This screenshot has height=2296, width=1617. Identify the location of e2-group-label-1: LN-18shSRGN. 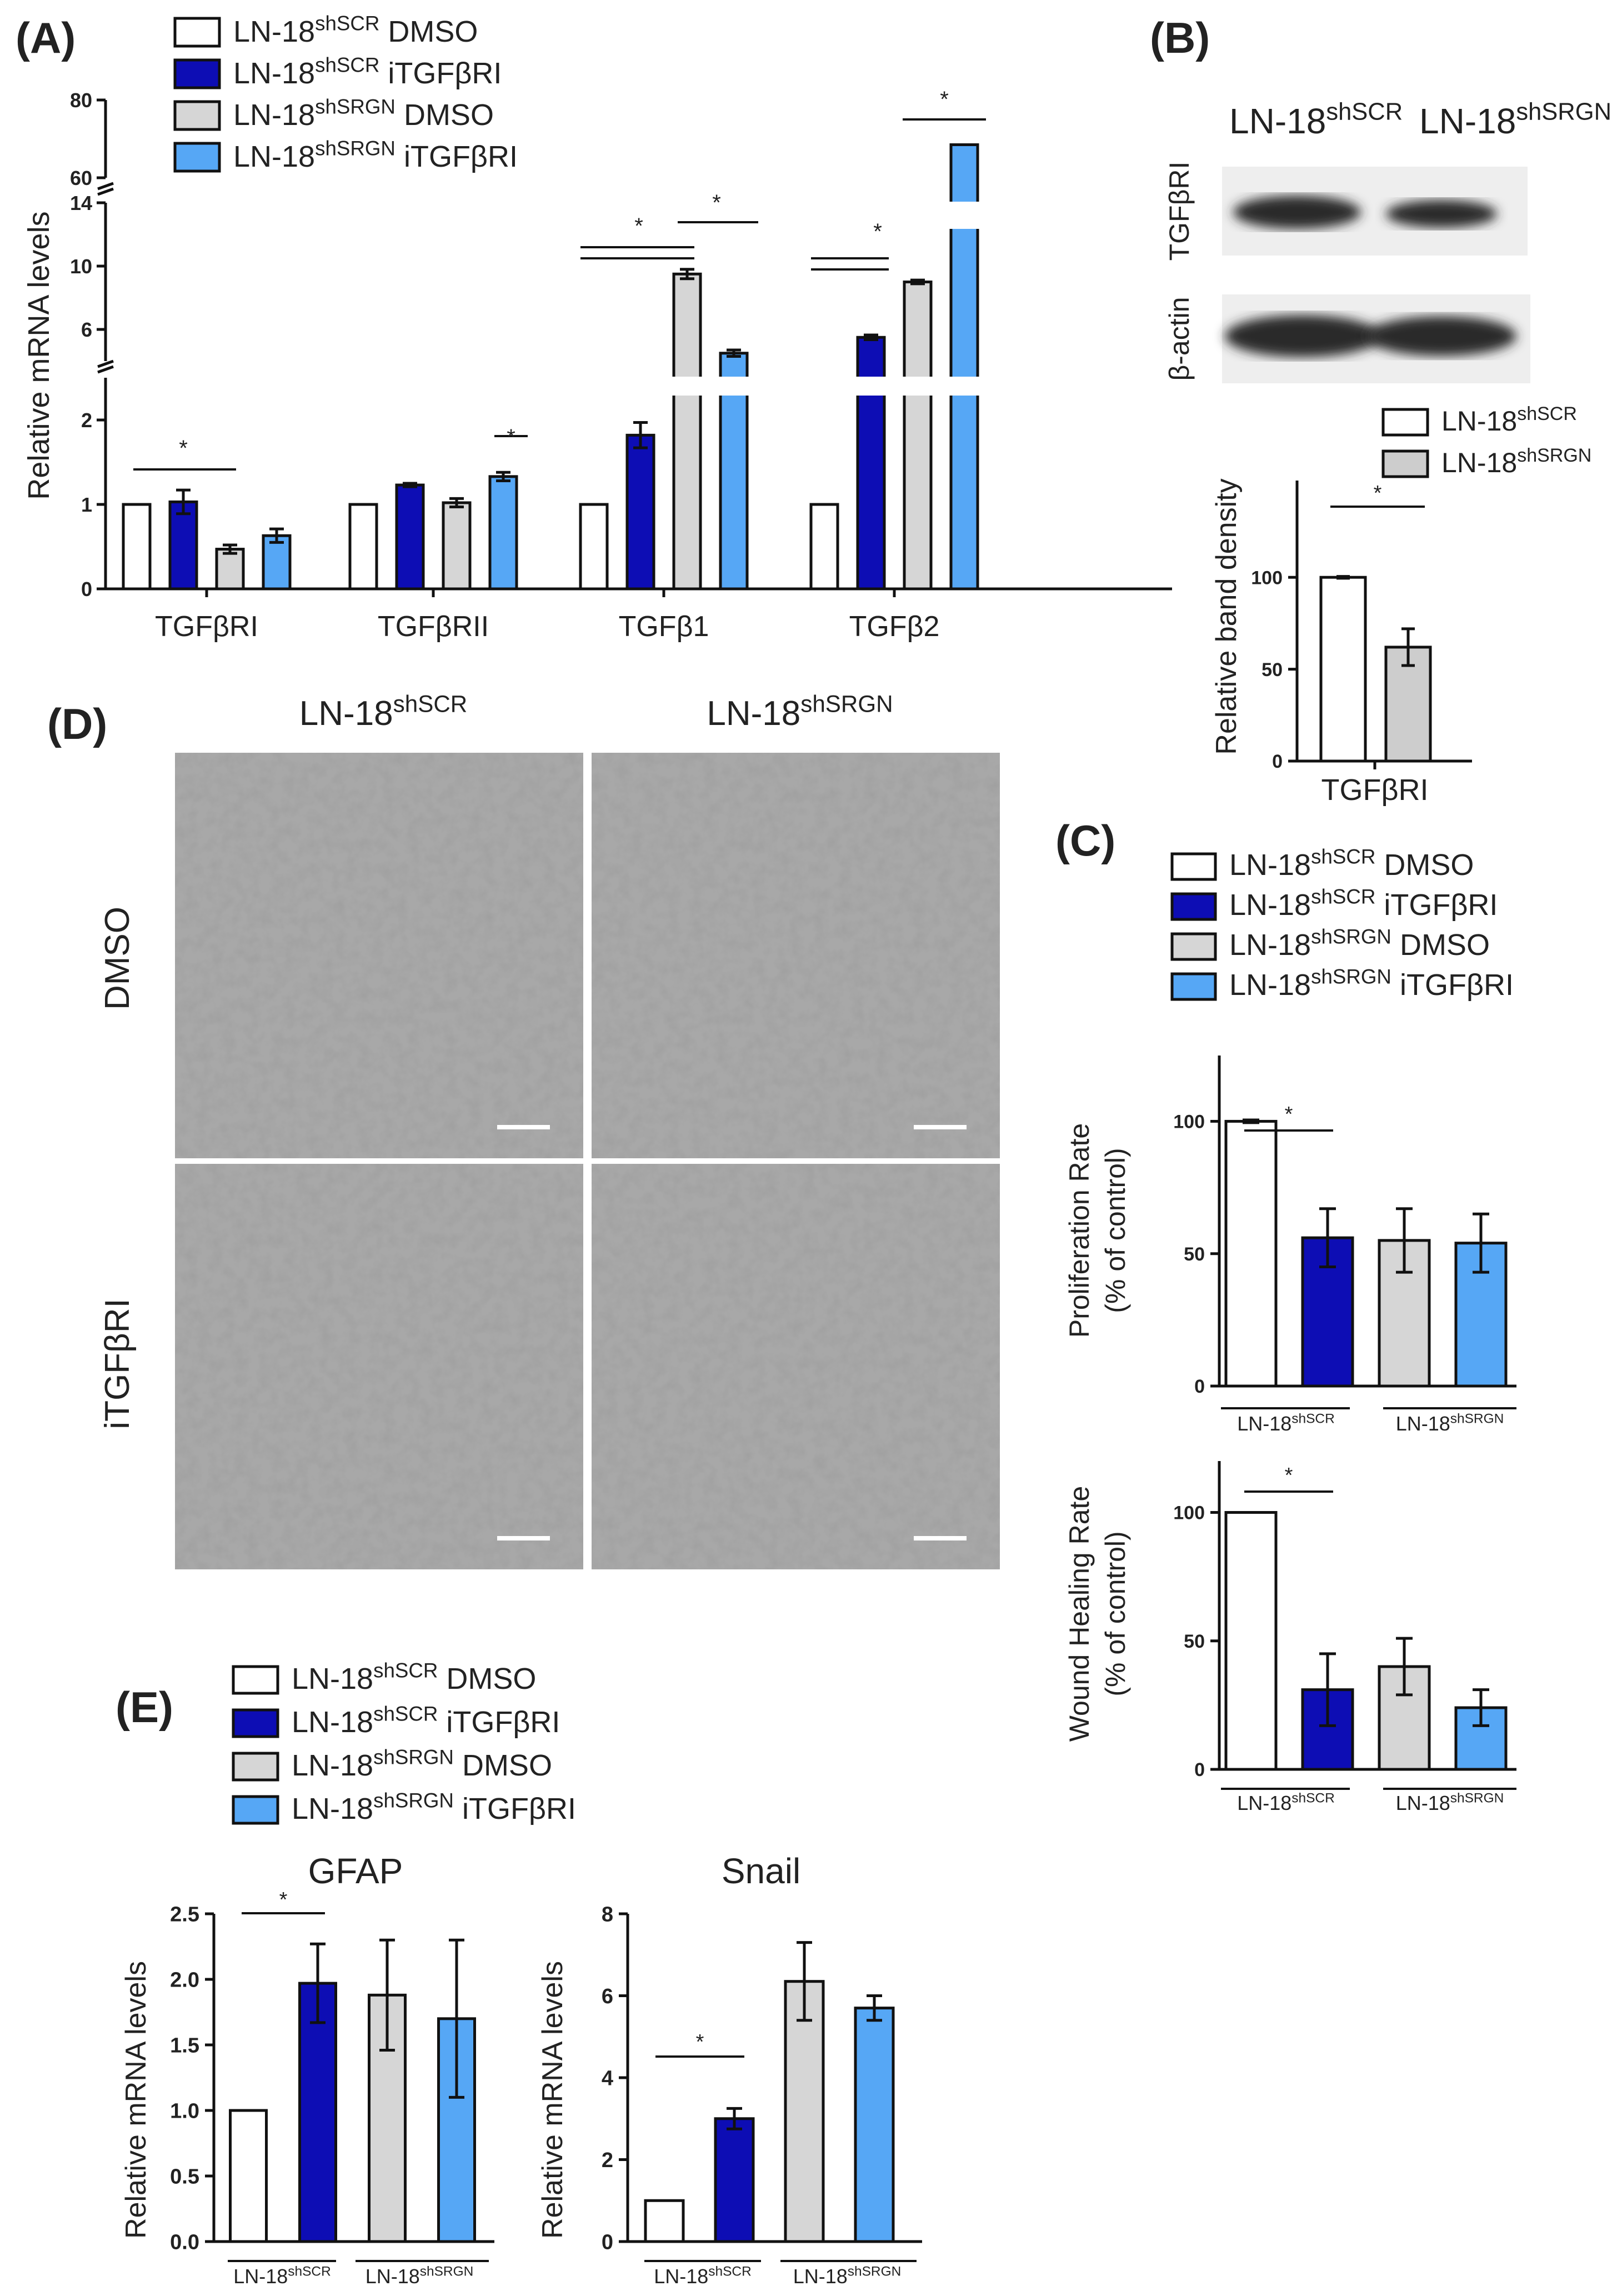
(847, 2276).